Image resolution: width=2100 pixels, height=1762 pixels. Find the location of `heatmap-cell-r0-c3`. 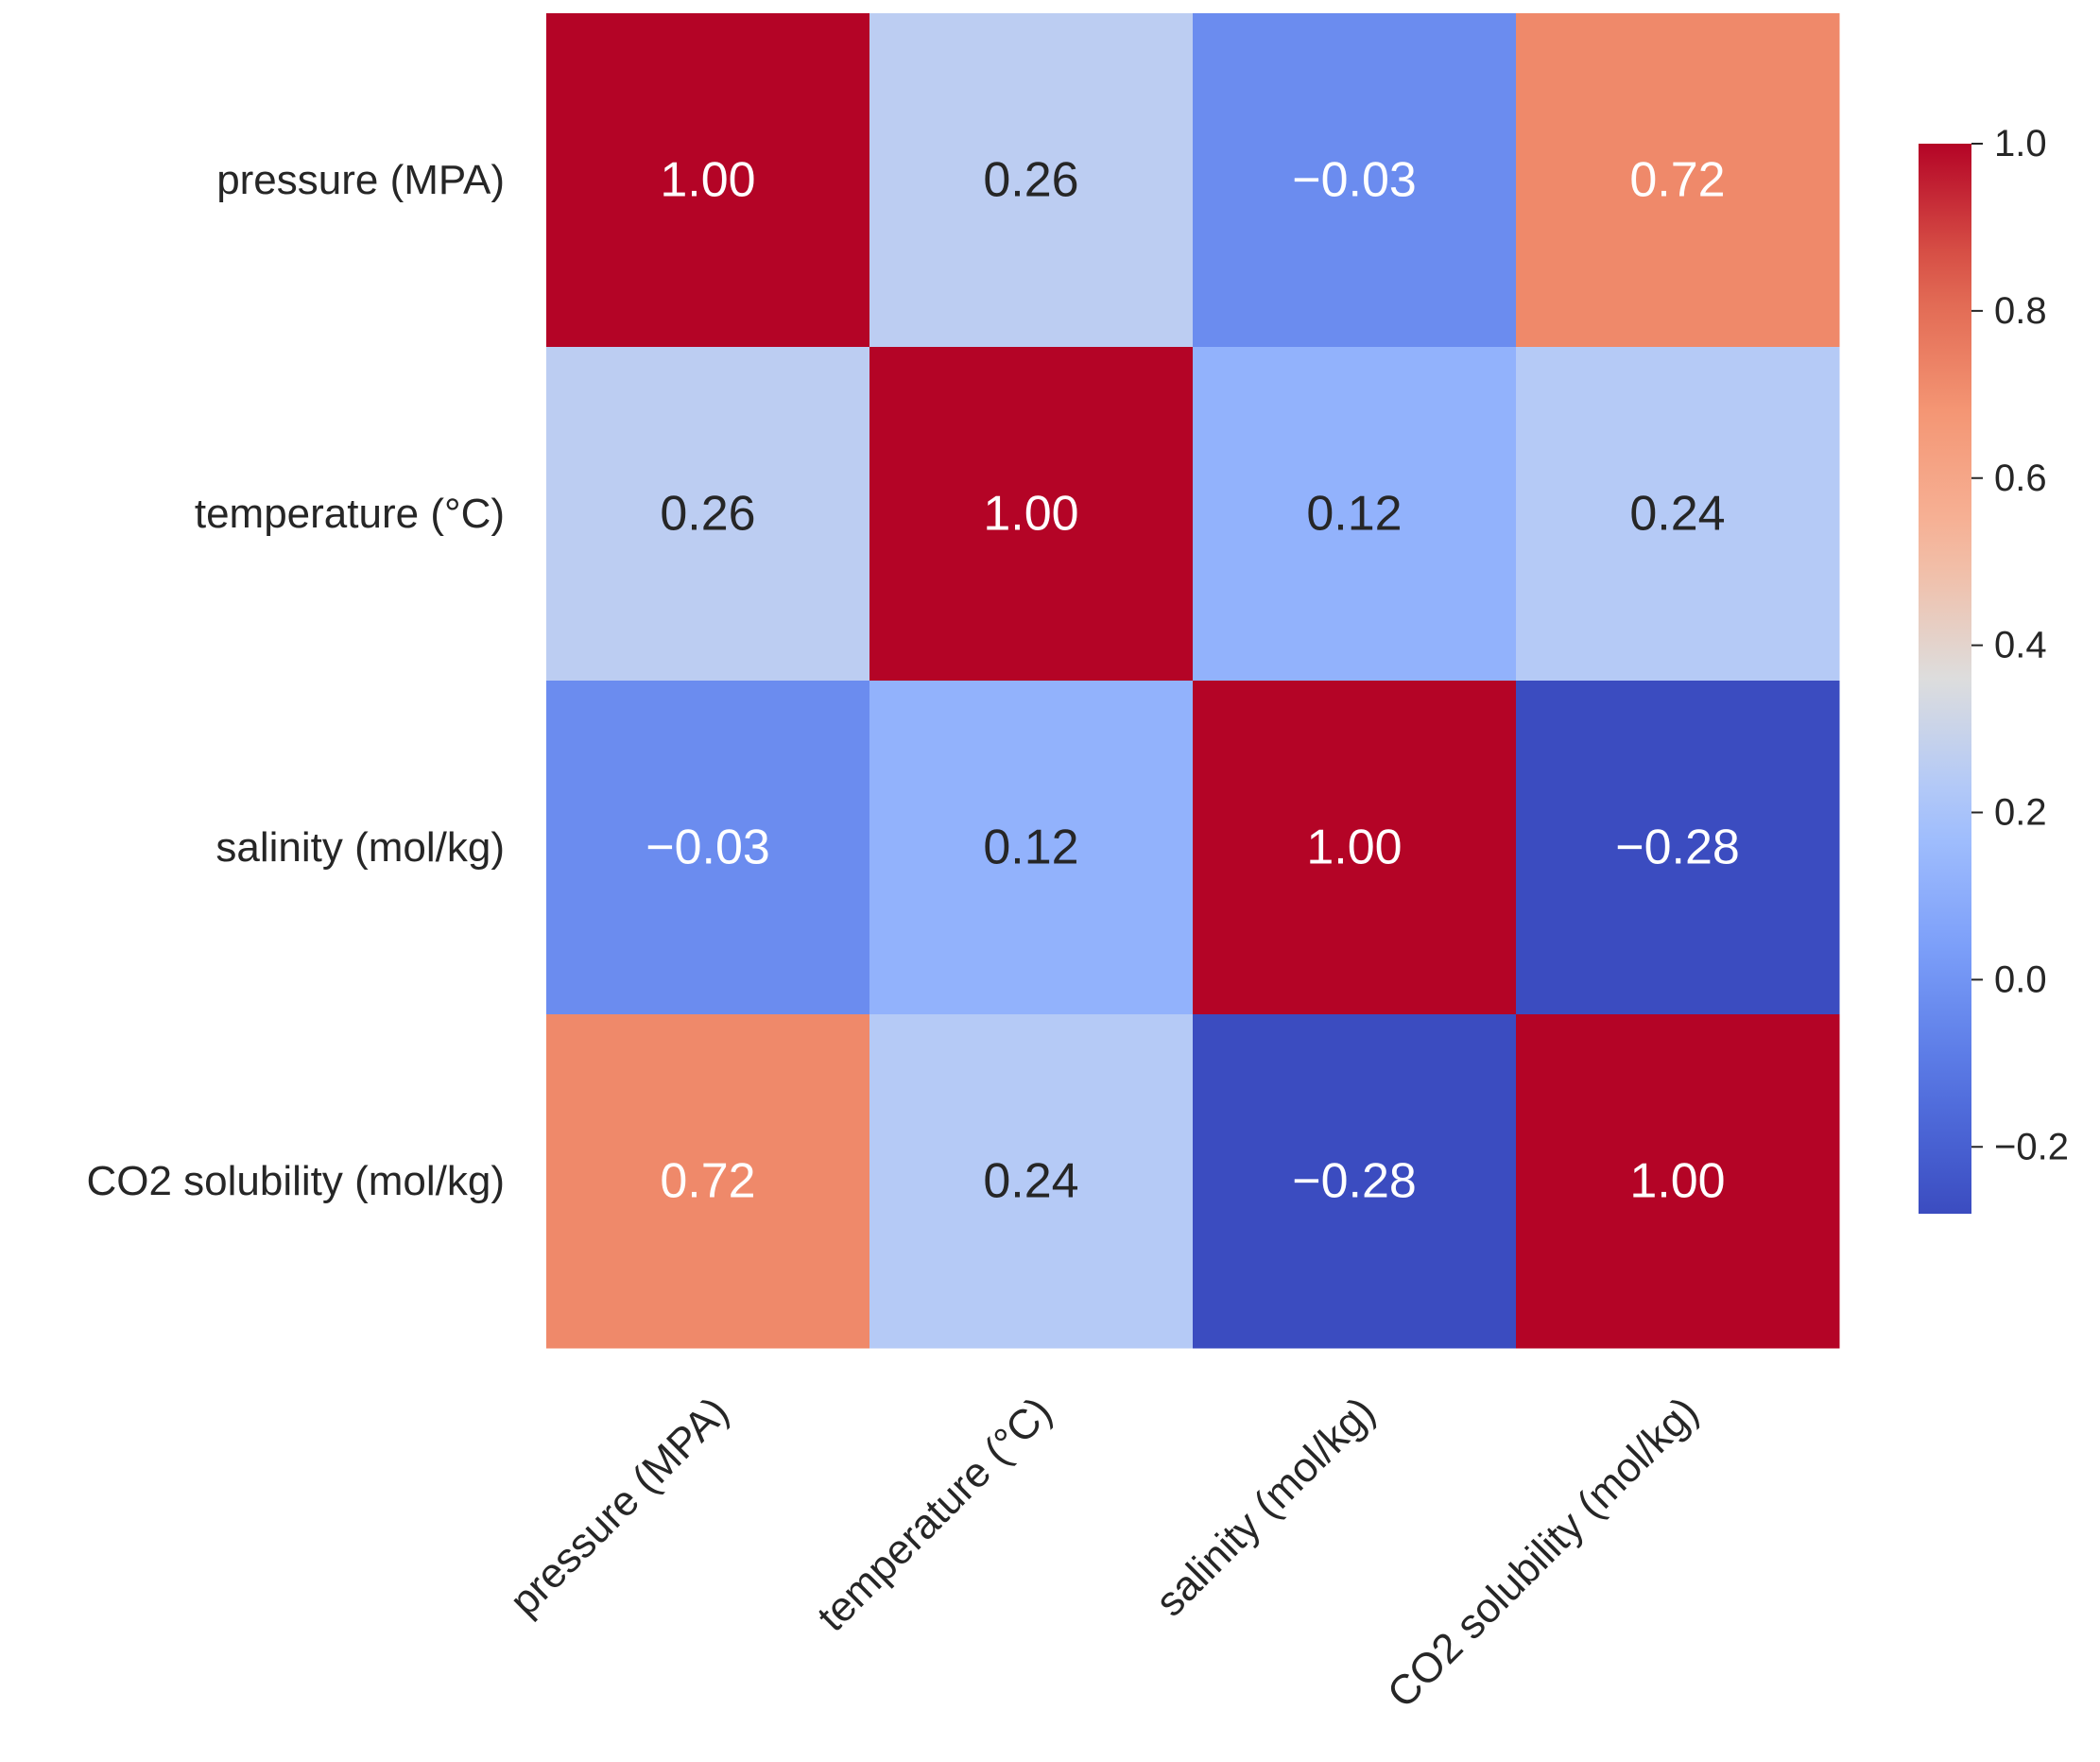

heatmap-cell-r0-c3 is located at coordinates (1678, 180).